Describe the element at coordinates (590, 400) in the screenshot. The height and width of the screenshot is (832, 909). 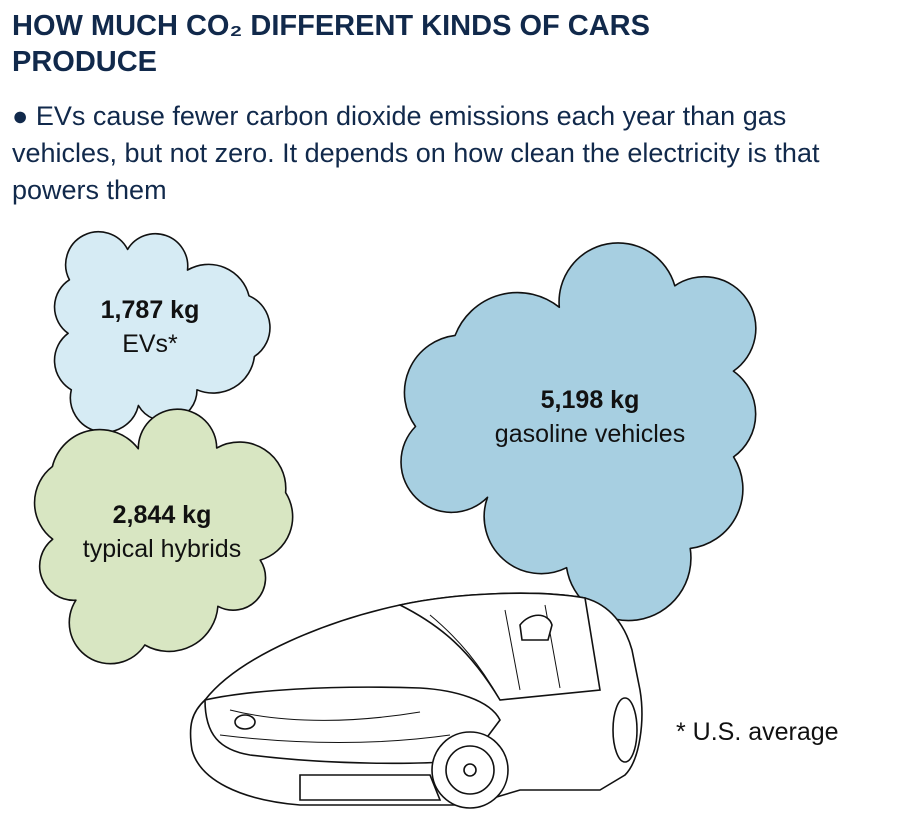
I see `value-label: 5,198 kg` at that location.